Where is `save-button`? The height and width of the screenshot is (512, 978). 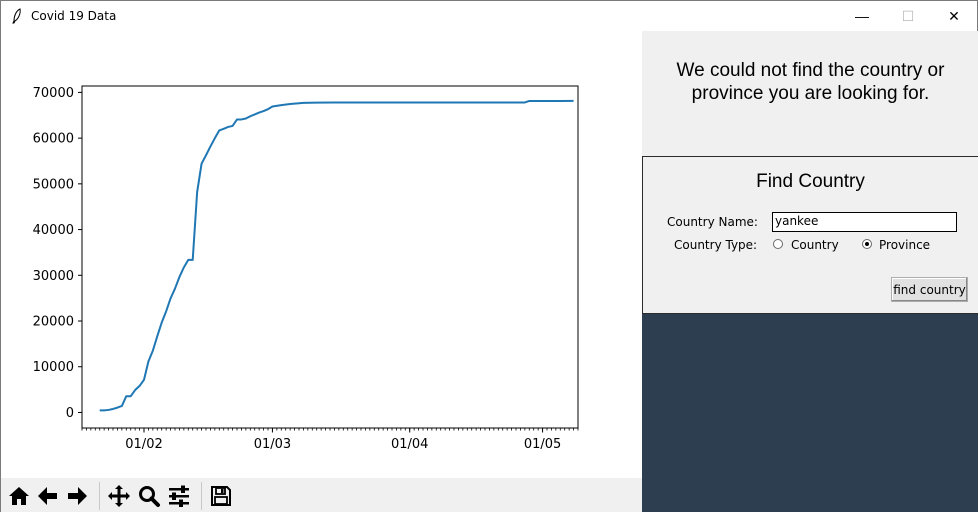
save-button is located at coordinates (221, 496).